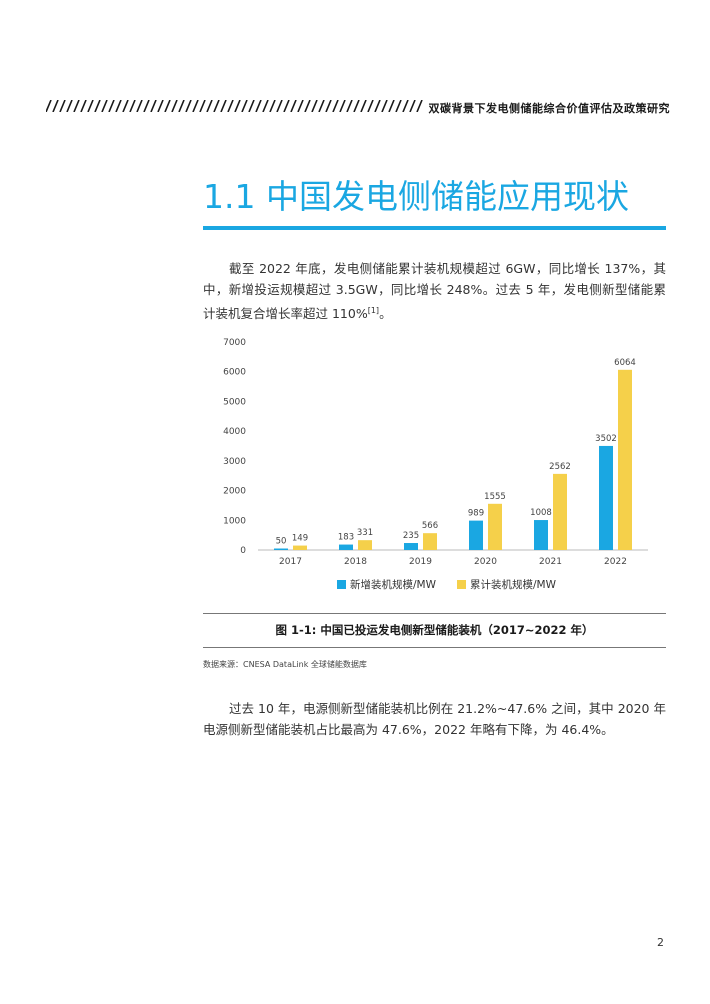  I want to click on section-title-underline, so click(434, 228).